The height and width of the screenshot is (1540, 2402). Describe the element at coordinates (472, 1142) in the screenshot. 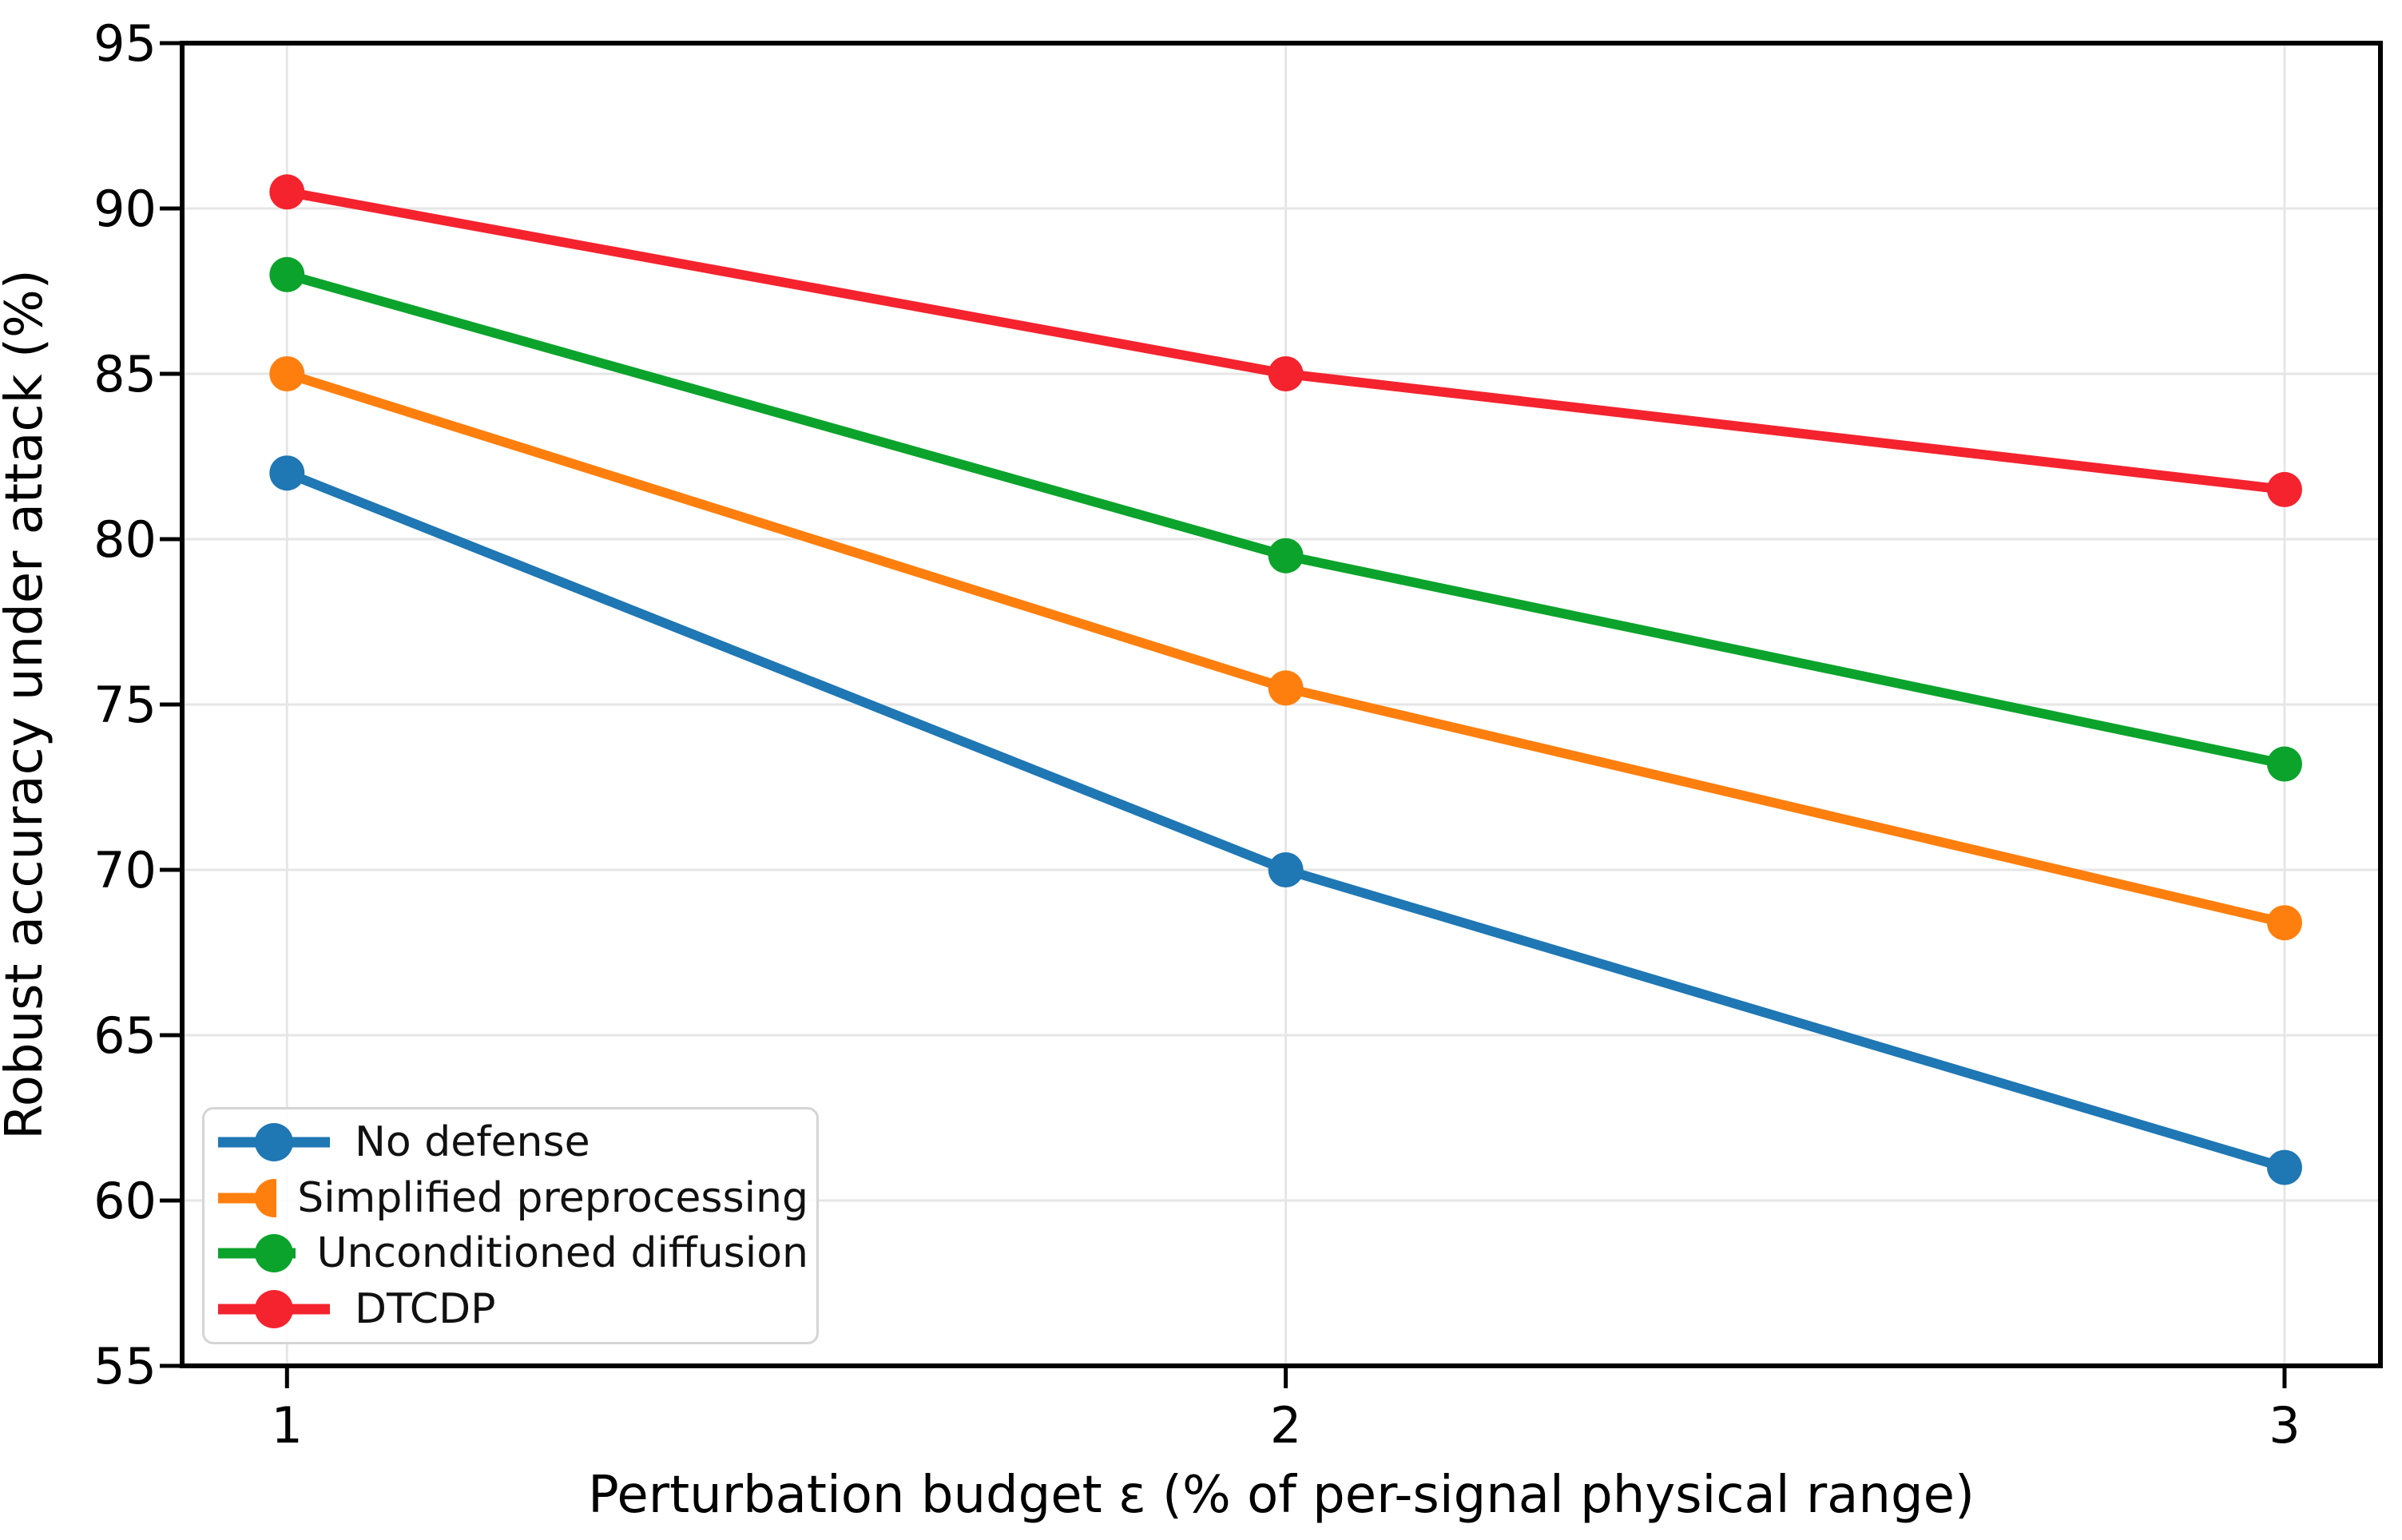

I see `legend-item-label: No defense` at that location.